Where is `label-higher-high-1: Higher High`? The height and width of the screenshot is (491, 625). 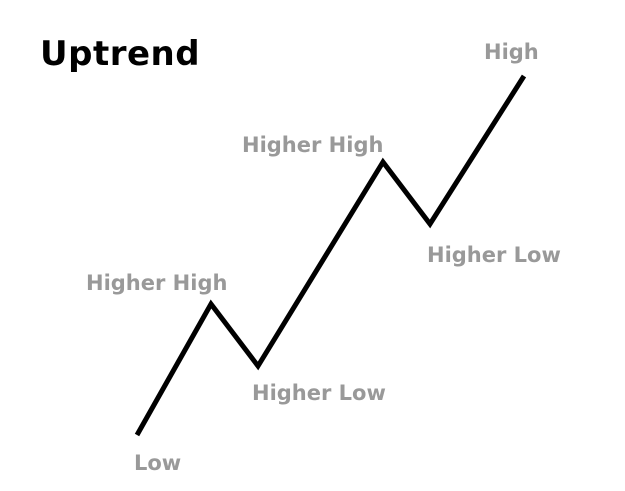
label-higher-high-1: Higher High is located at coordinates (157, 283).